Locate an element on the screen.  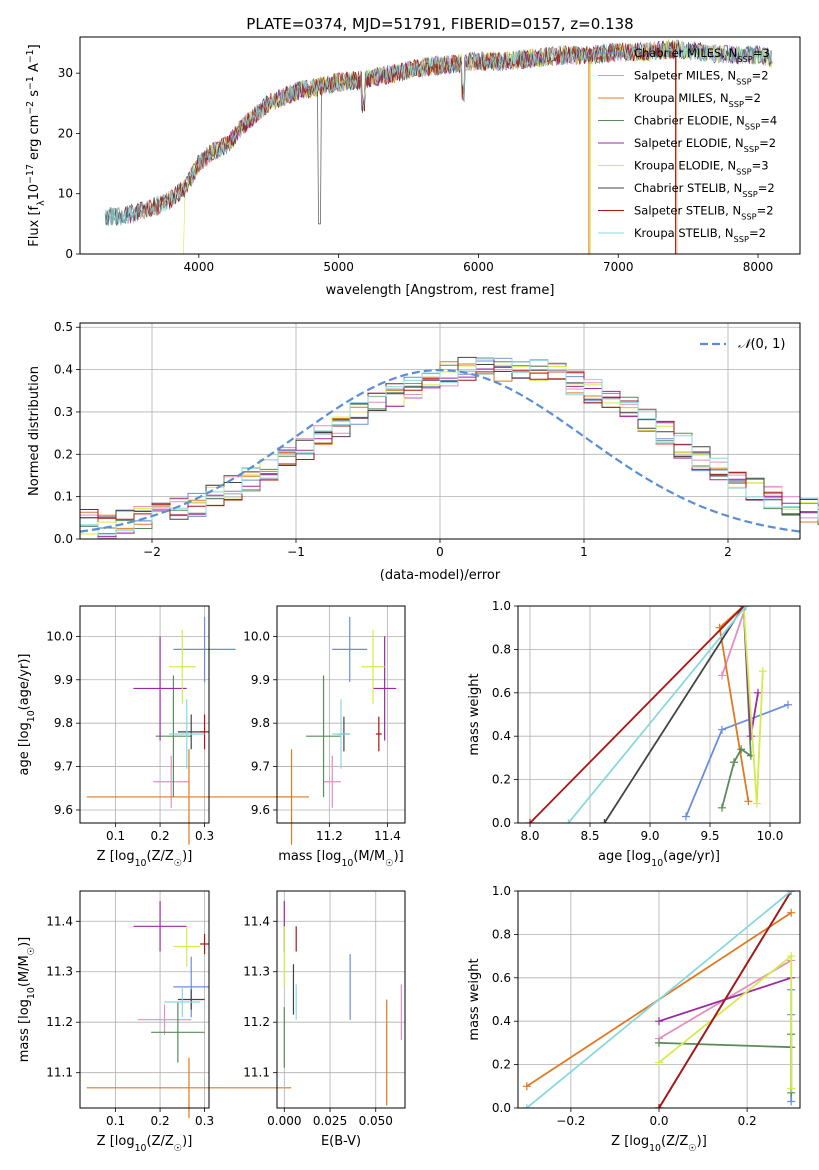
x-tick-label: 9.0 is located at coordinates (649, 836).